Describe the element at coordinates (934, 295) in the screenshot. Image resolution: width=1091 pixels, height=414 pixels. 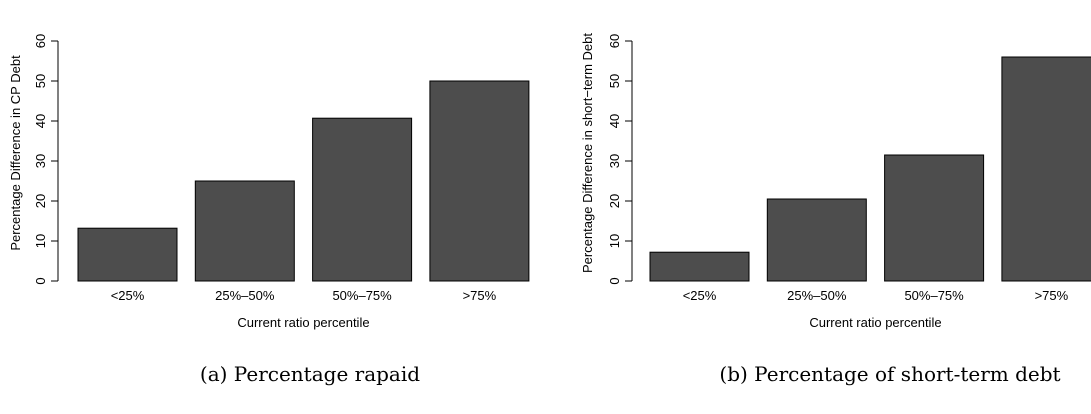
I see `b-x-tick-label: 50%–75%` at that location.